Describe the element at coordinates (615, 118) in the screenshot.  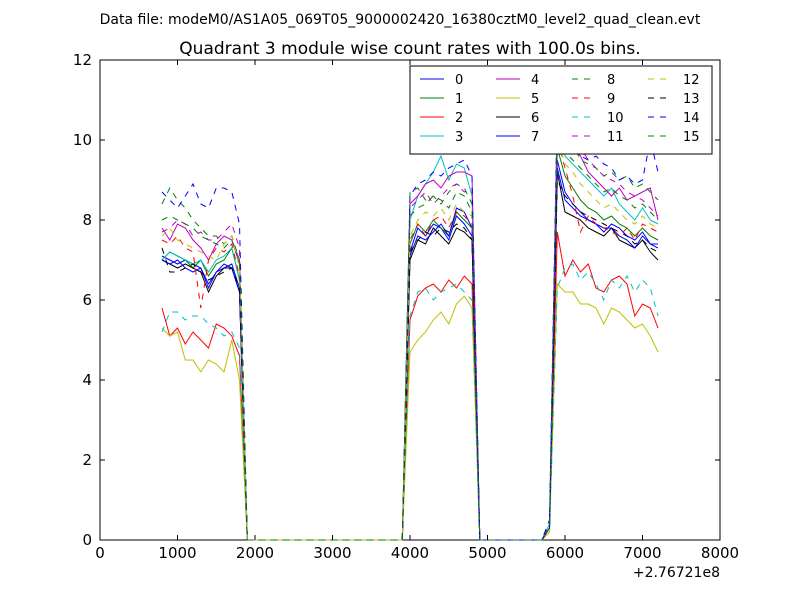
I see `legend-label-10: 10` at that location.